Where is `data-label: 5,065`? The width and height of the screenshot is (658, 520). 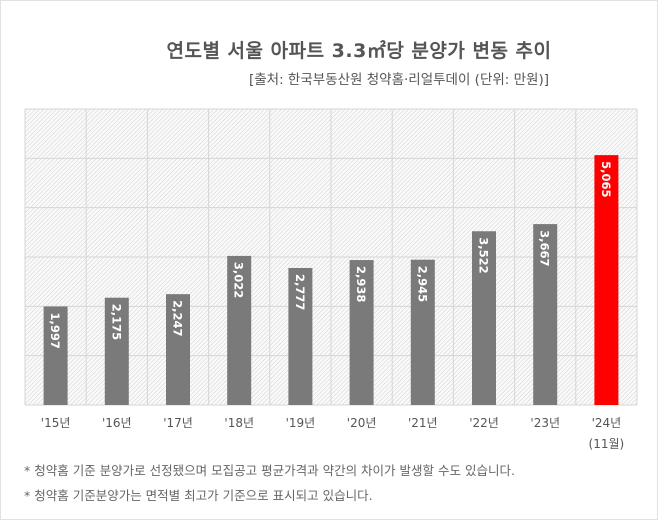 data-label: 5,065 is located at coordinates (606, 179).